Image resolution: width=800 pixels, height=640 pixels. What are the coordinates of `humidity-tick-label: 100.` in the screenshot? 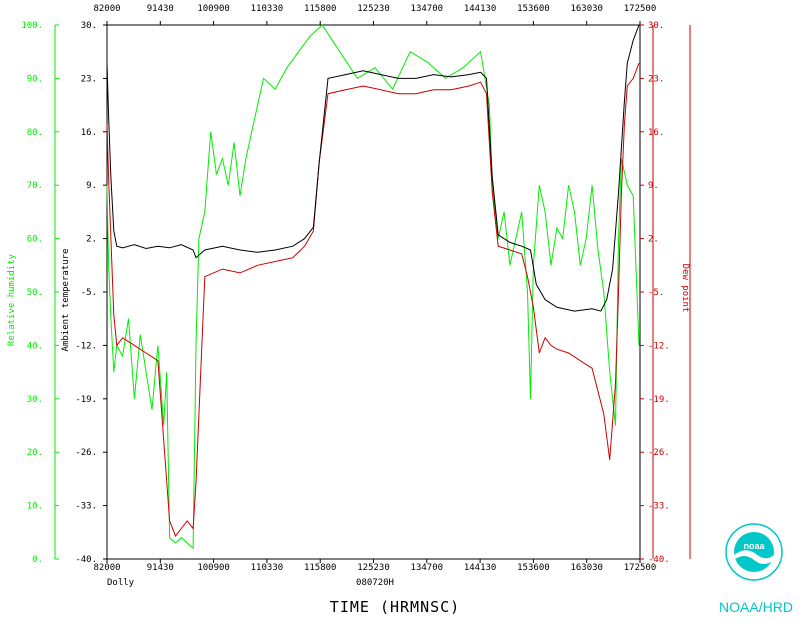 It's located at (32, 26).